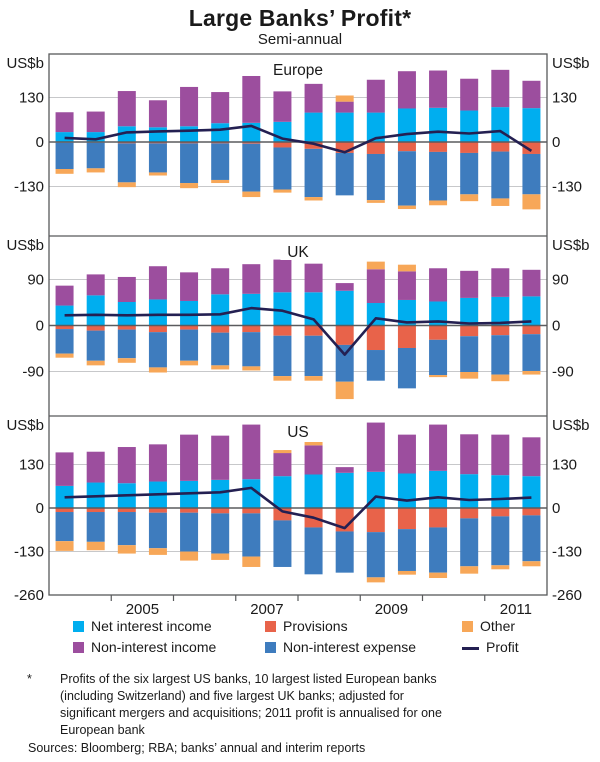 The image size is (600, 762). Describe the element at coordinates (154, 647) in the screenshot. I see `legend-label: Non-interest income` at that location.